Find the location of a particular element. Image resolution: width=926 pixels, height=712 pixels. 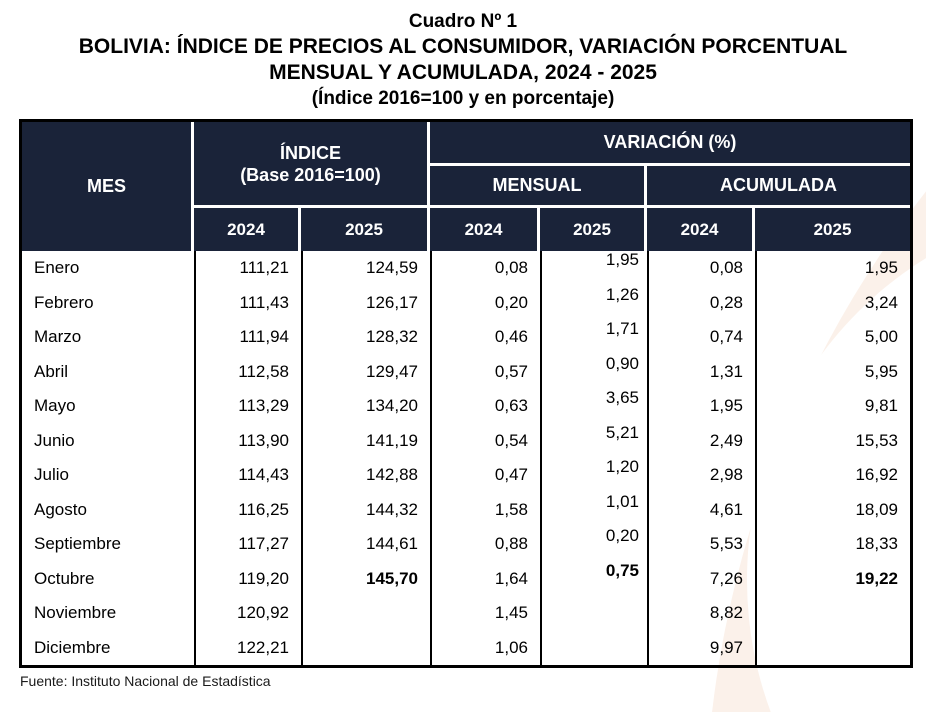

cell-value: 4,61 is located at coordinates (726, 509).